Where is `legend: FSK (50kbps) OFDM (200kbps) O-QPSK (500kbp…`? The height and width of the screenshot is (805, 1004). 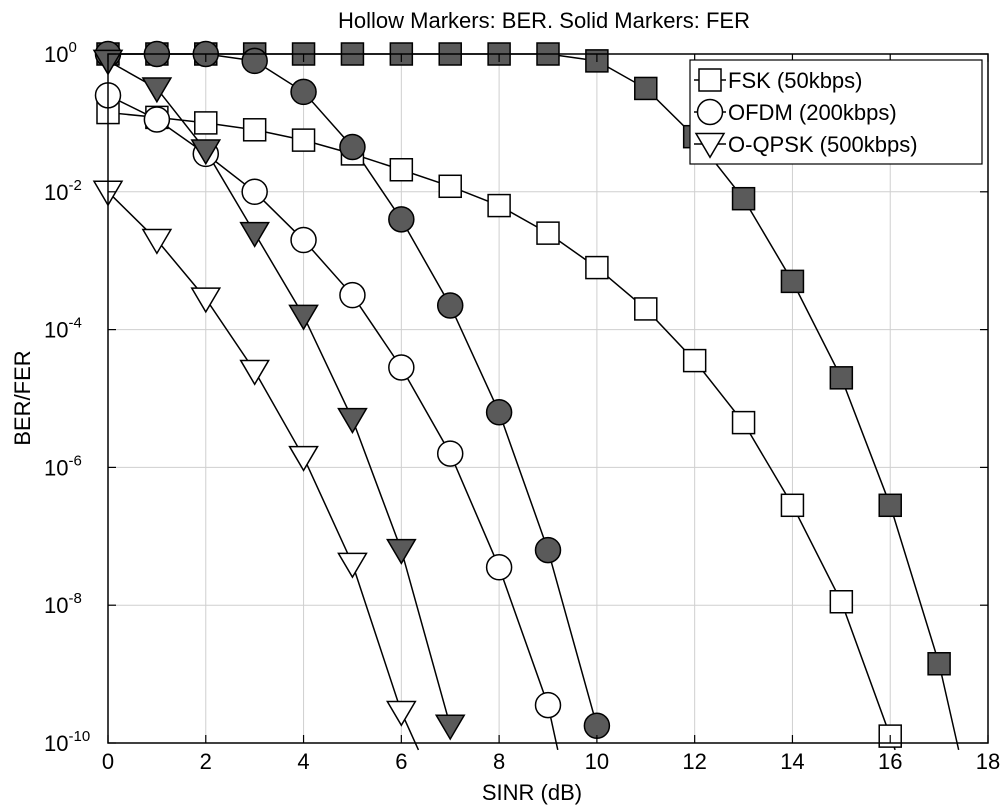
legend: FSK (50kbps) OFDM (200kbps) O-QPSK (500kbp… is located at coordinates (836, 112).